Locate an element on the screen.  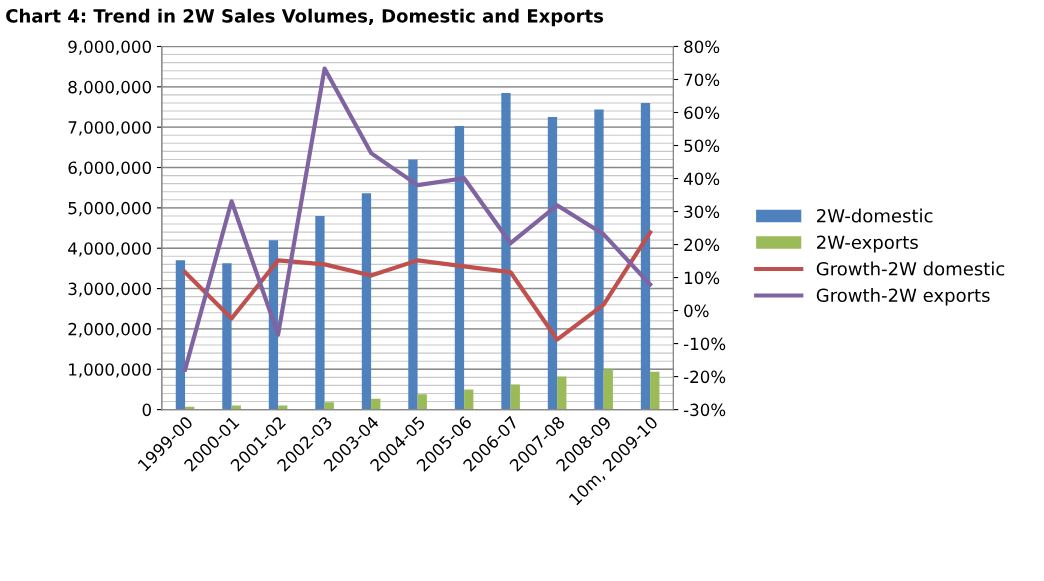
y2-tick-label: 40% is located at coordinates (701, 179).